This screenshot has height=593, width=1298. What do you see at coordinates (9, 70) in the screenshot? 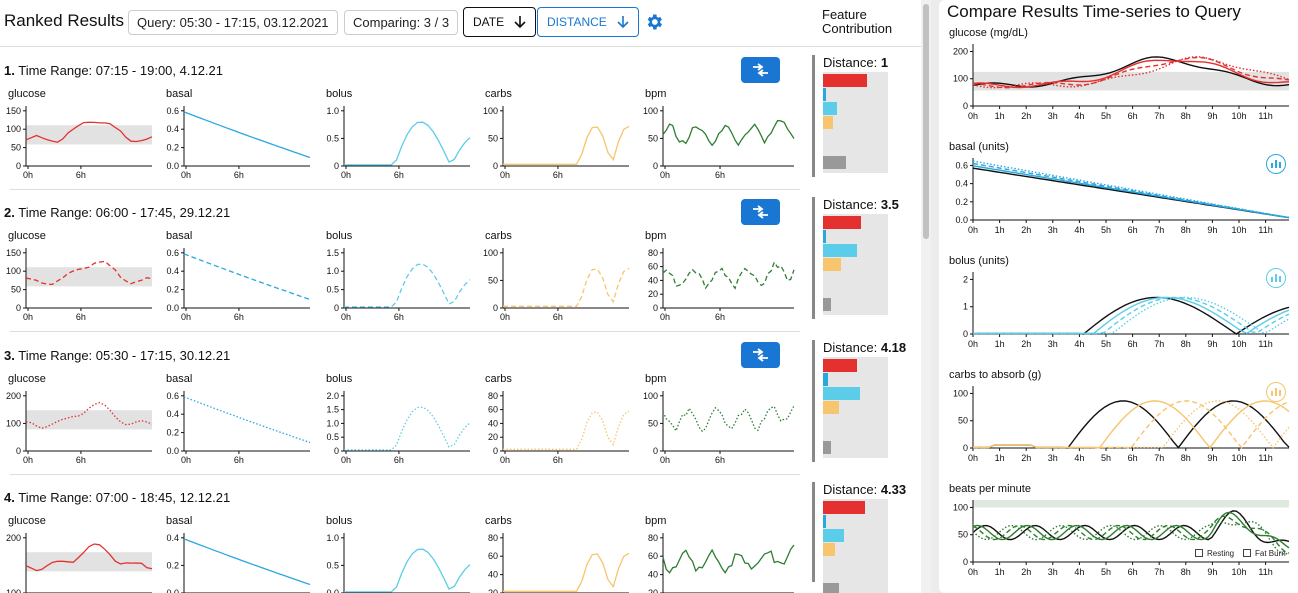
I see `row-index: 1.` at bounding box center [9, 70].